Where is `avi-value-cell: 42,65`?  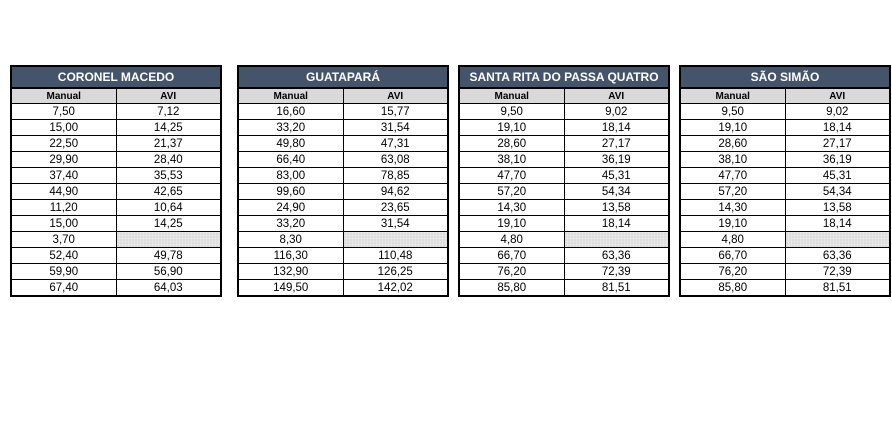 avi-value-cell: 42,65 is located at coordinates (168, 191).